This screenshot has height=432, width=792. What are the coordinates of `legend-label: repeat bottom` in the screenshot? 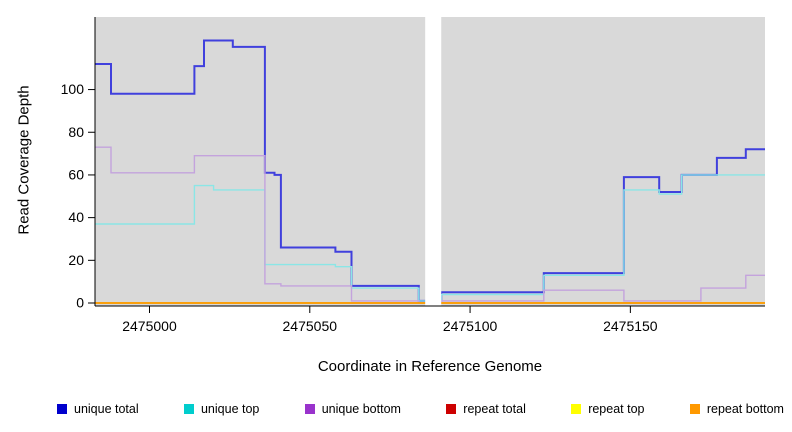 It's located at (745, 409).